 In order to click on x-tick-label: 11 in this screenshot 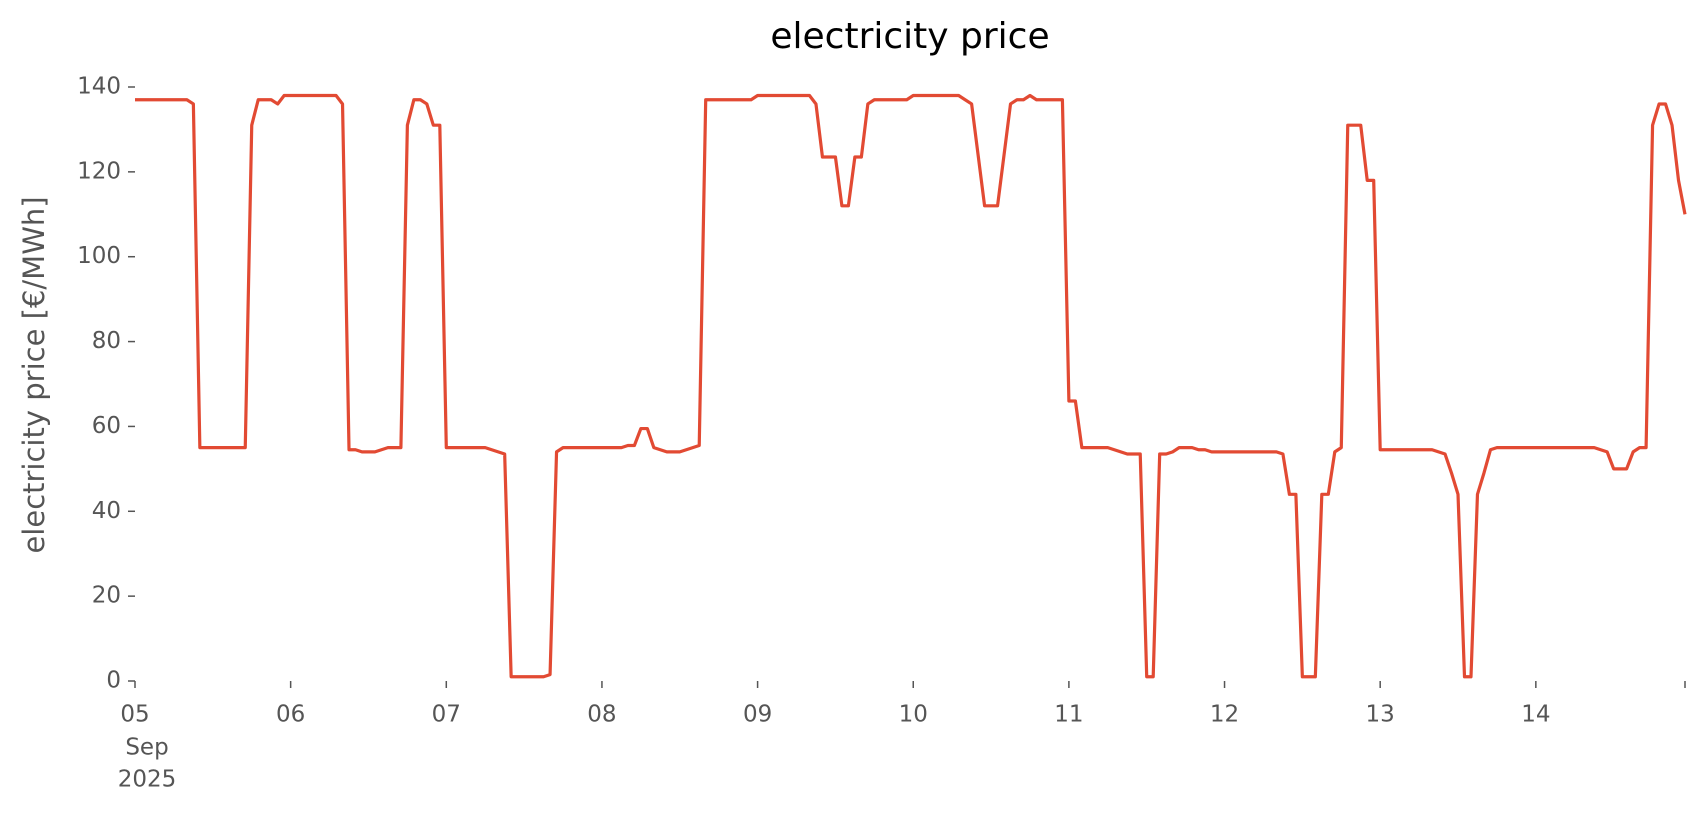, I will do `click(1068, 715)`.